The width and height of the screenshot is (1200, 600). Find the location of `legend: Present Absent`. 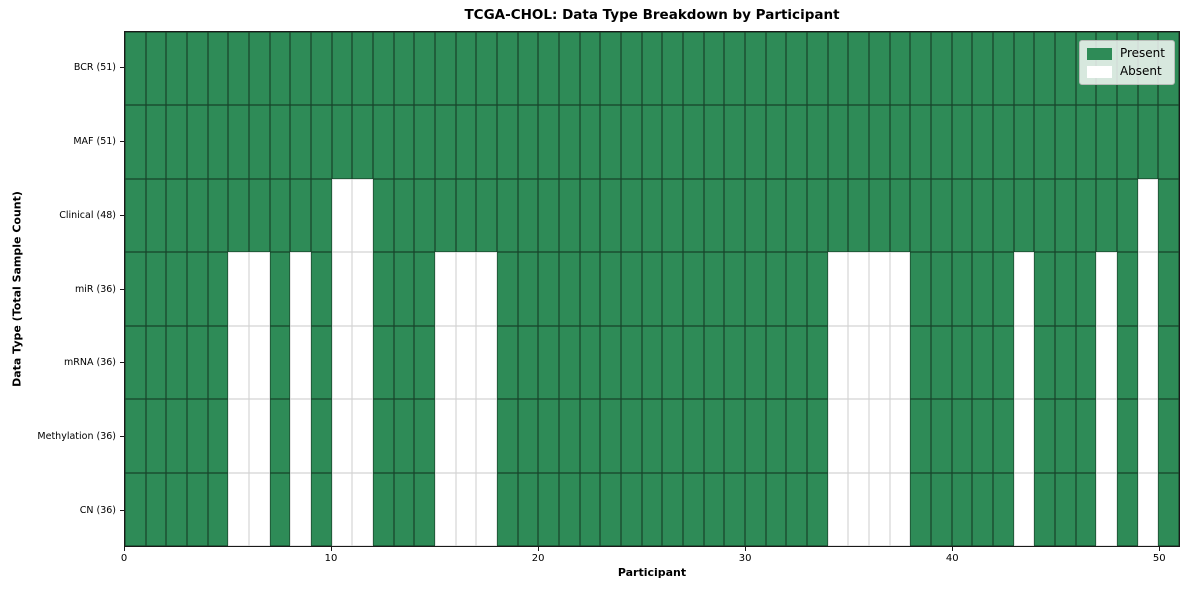

legend: Present Absent is located at coordinates (1126, 62).